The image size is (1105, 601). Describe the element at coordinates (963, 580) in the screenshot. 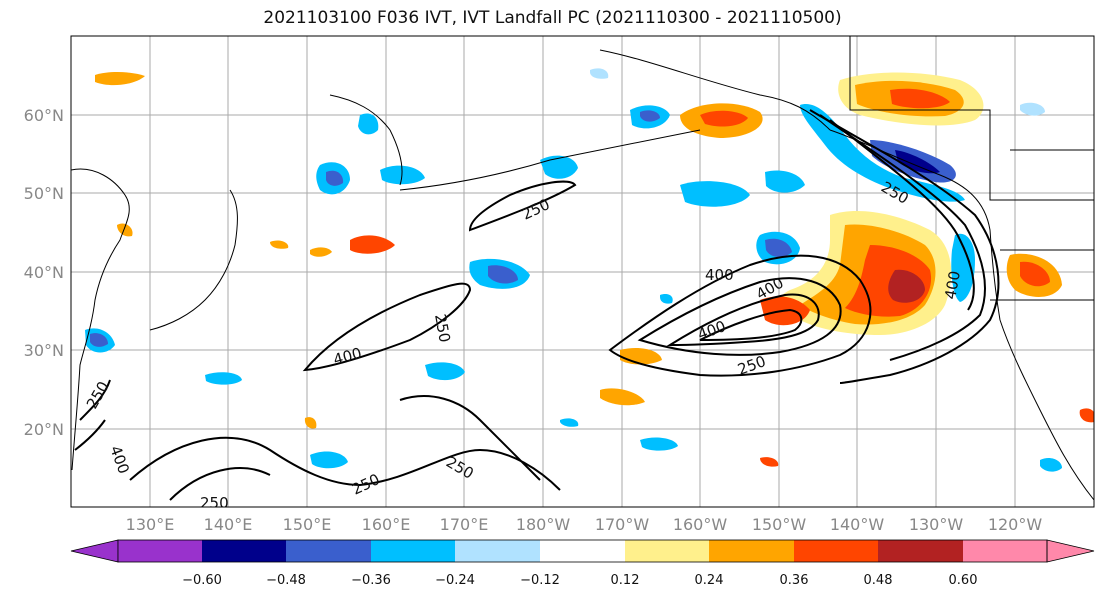

I see `colorbar-tick: 0.60` at that location.